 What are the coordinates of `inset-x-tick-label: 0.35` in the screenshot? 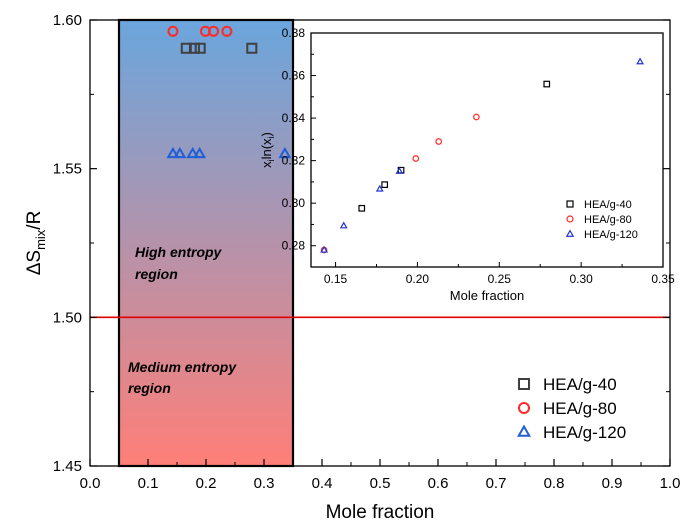 It's located at (663, 279).